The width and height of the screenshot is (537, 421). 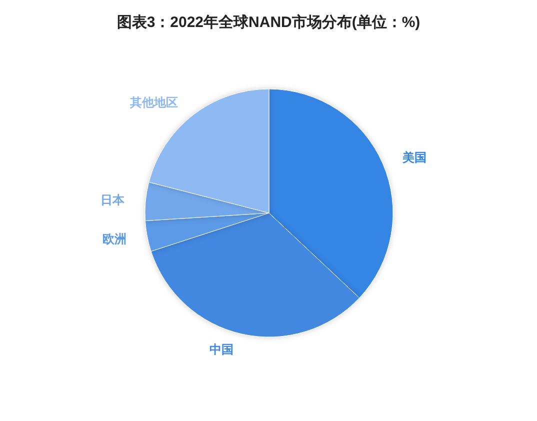 I want to click on slice-label: 日本, so click(x=113, y=199).